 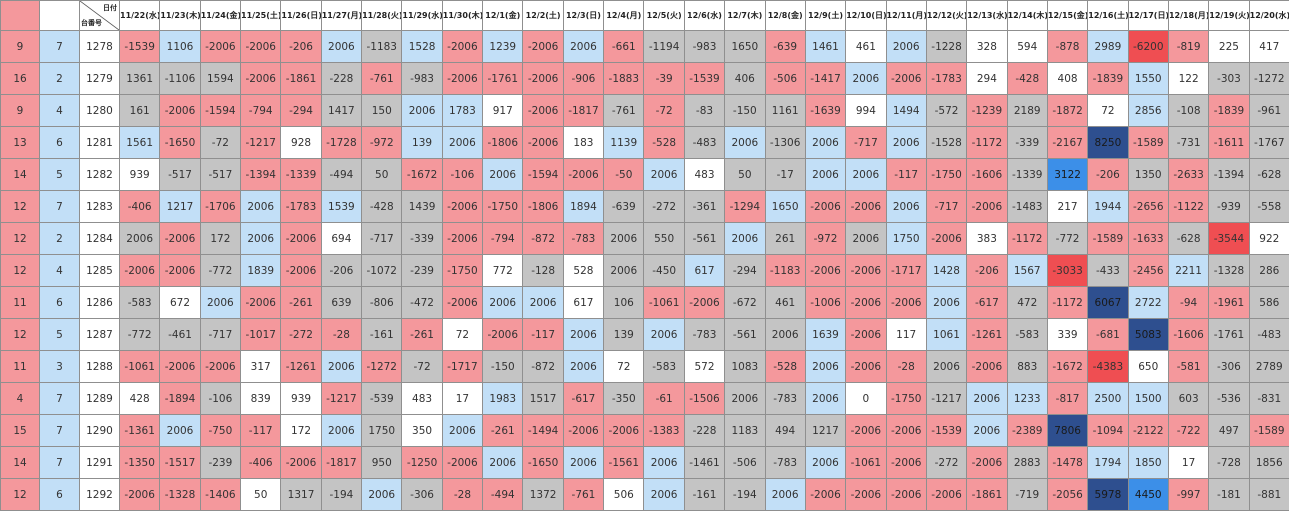 What do you see at coordinates (1067, 495) in the screenshot?
I see `value-cell: -2056` at bounding box center [1067, 495].